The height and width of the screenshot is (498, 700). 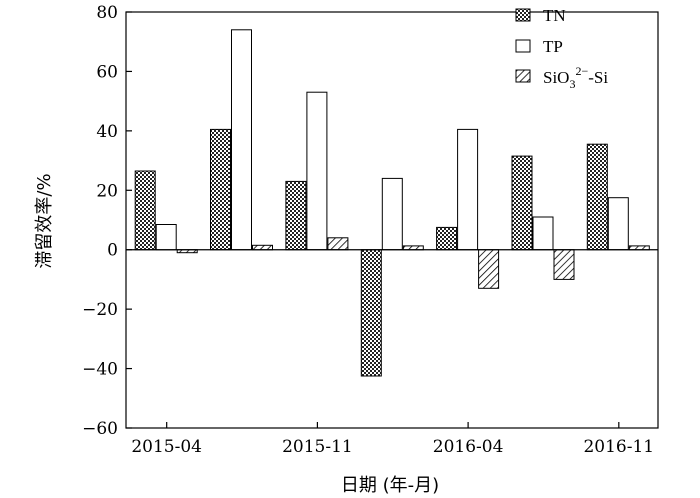 What do you see at coordinates (100, 429) in the screenshot?
I see `y-tick-label: −60` at bounding box center [100, 429].